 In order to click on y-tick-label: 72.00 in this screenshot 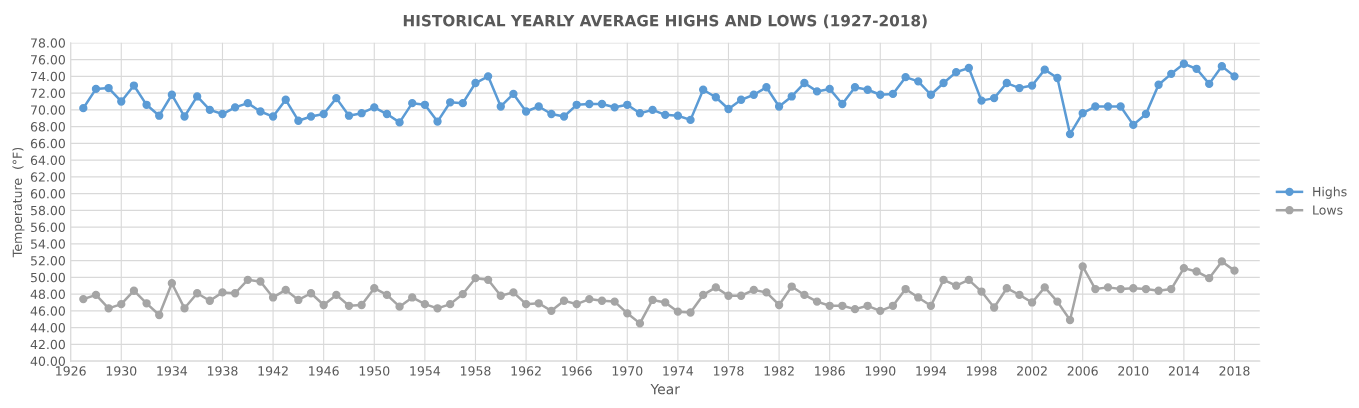, I will do `click(48, 93)`.